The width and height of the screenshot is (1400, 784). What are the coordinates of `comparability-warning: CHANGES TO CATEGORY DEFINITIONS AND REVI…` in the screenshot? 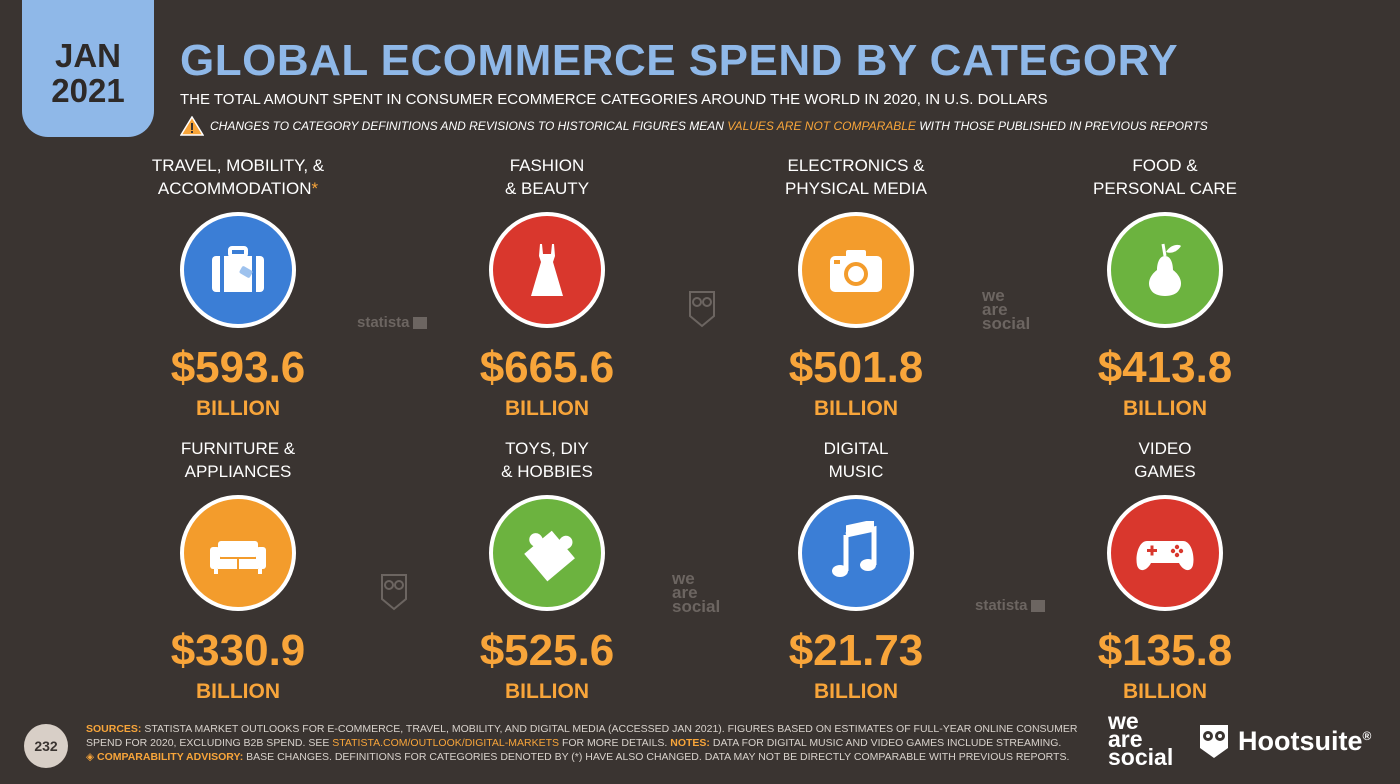 It's located at (694, 126).